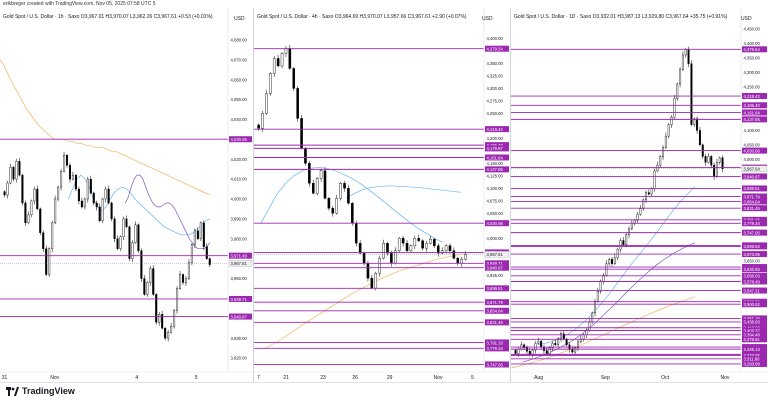  What do you see at coordinates (286, 378) in the screenshot?
I see `x-tick-label: 21` at bounding box center [286, 378].